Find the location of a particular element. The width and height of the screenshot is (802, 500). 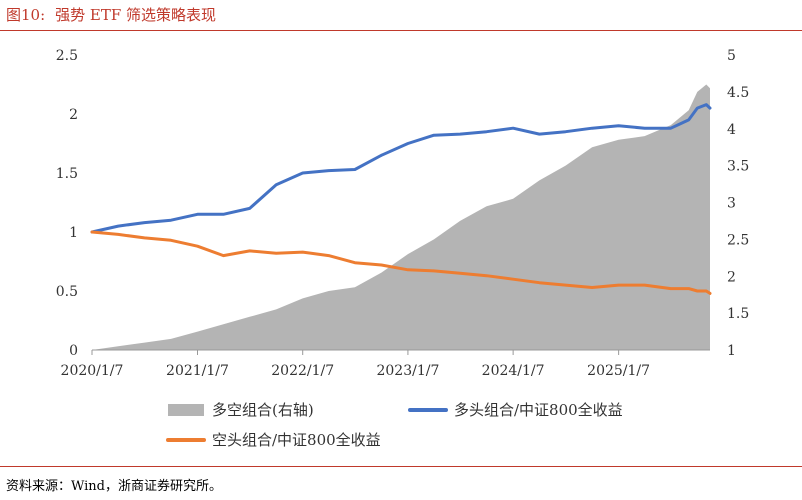

y-left-tick-label-0: 0 is located at coordinates (73, 351).